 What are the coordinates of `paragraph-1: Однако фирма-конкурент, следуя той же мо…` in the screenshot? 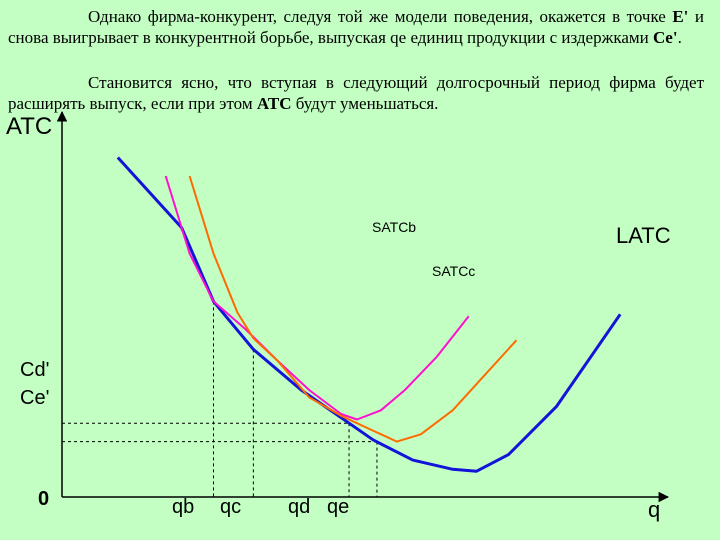 It's located at (356, 27).